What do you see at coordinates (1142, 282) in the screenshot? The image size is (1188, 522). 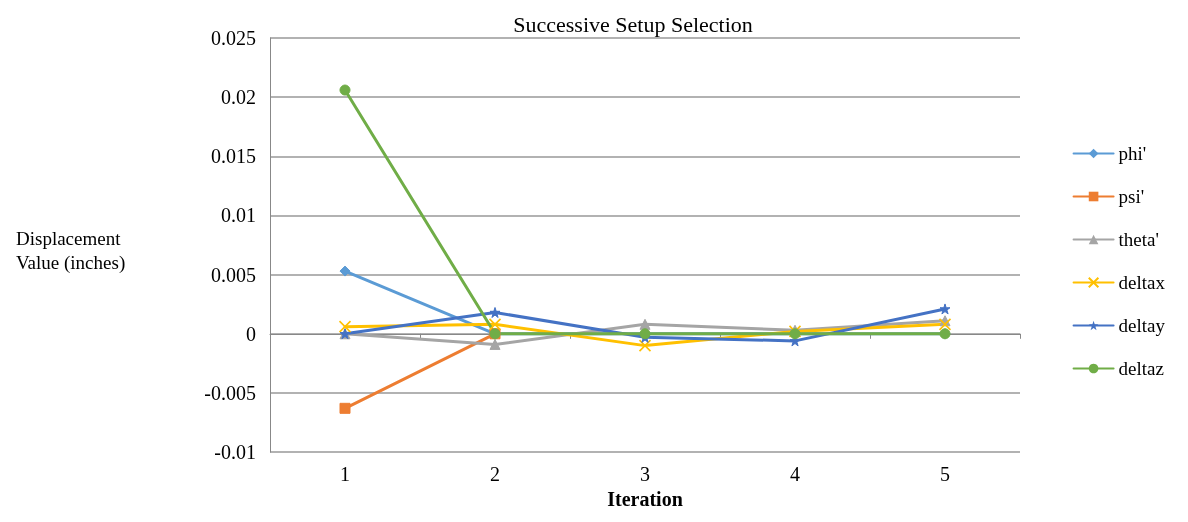 I see `legend-label: deltax` at bounding box center [1142, 282].